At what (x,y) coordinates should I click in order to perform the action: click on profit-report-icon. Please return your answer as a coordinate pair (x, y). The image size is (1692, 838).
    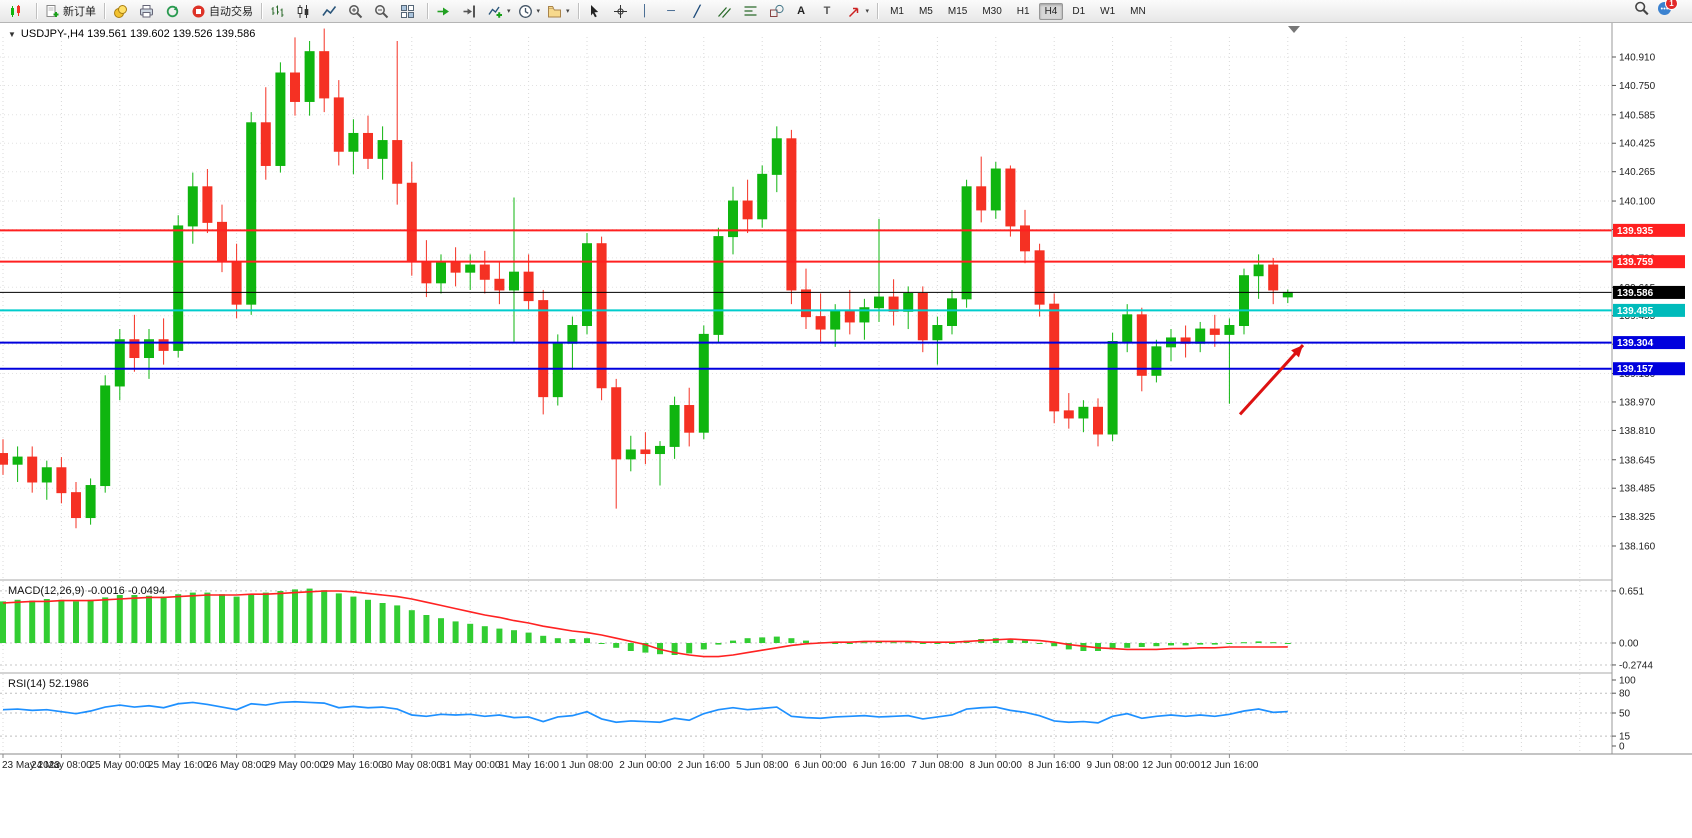
    Looking at the image, I should click on (122, 11).